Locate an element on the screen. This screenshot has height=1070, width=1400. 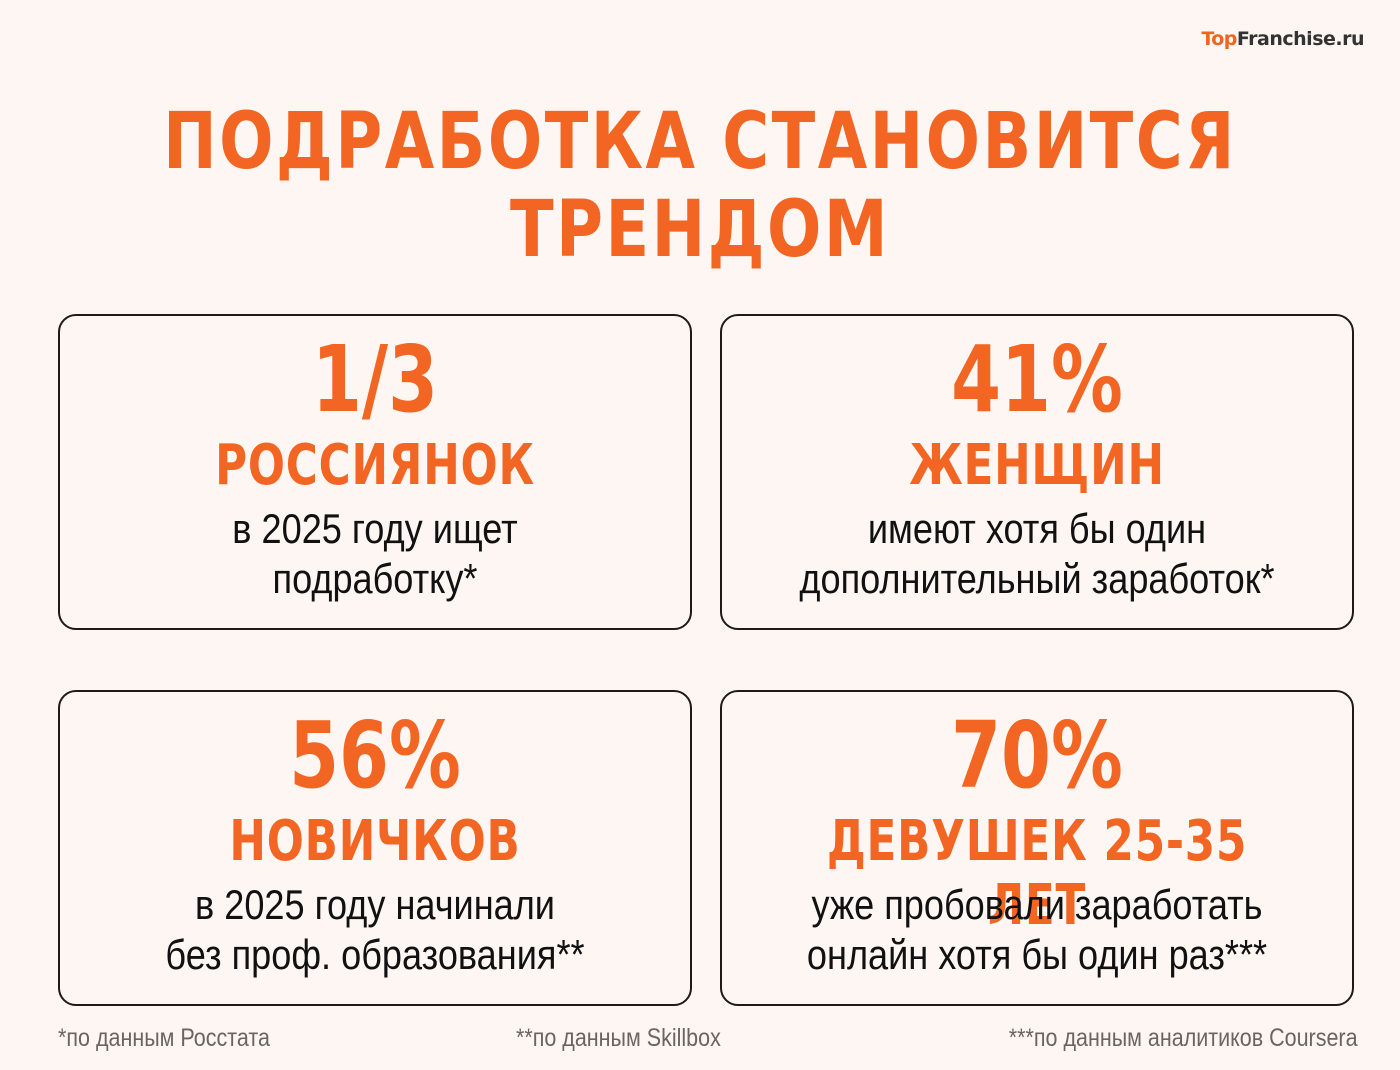
stat-value: 41% is located at coordinates (1037, 379).